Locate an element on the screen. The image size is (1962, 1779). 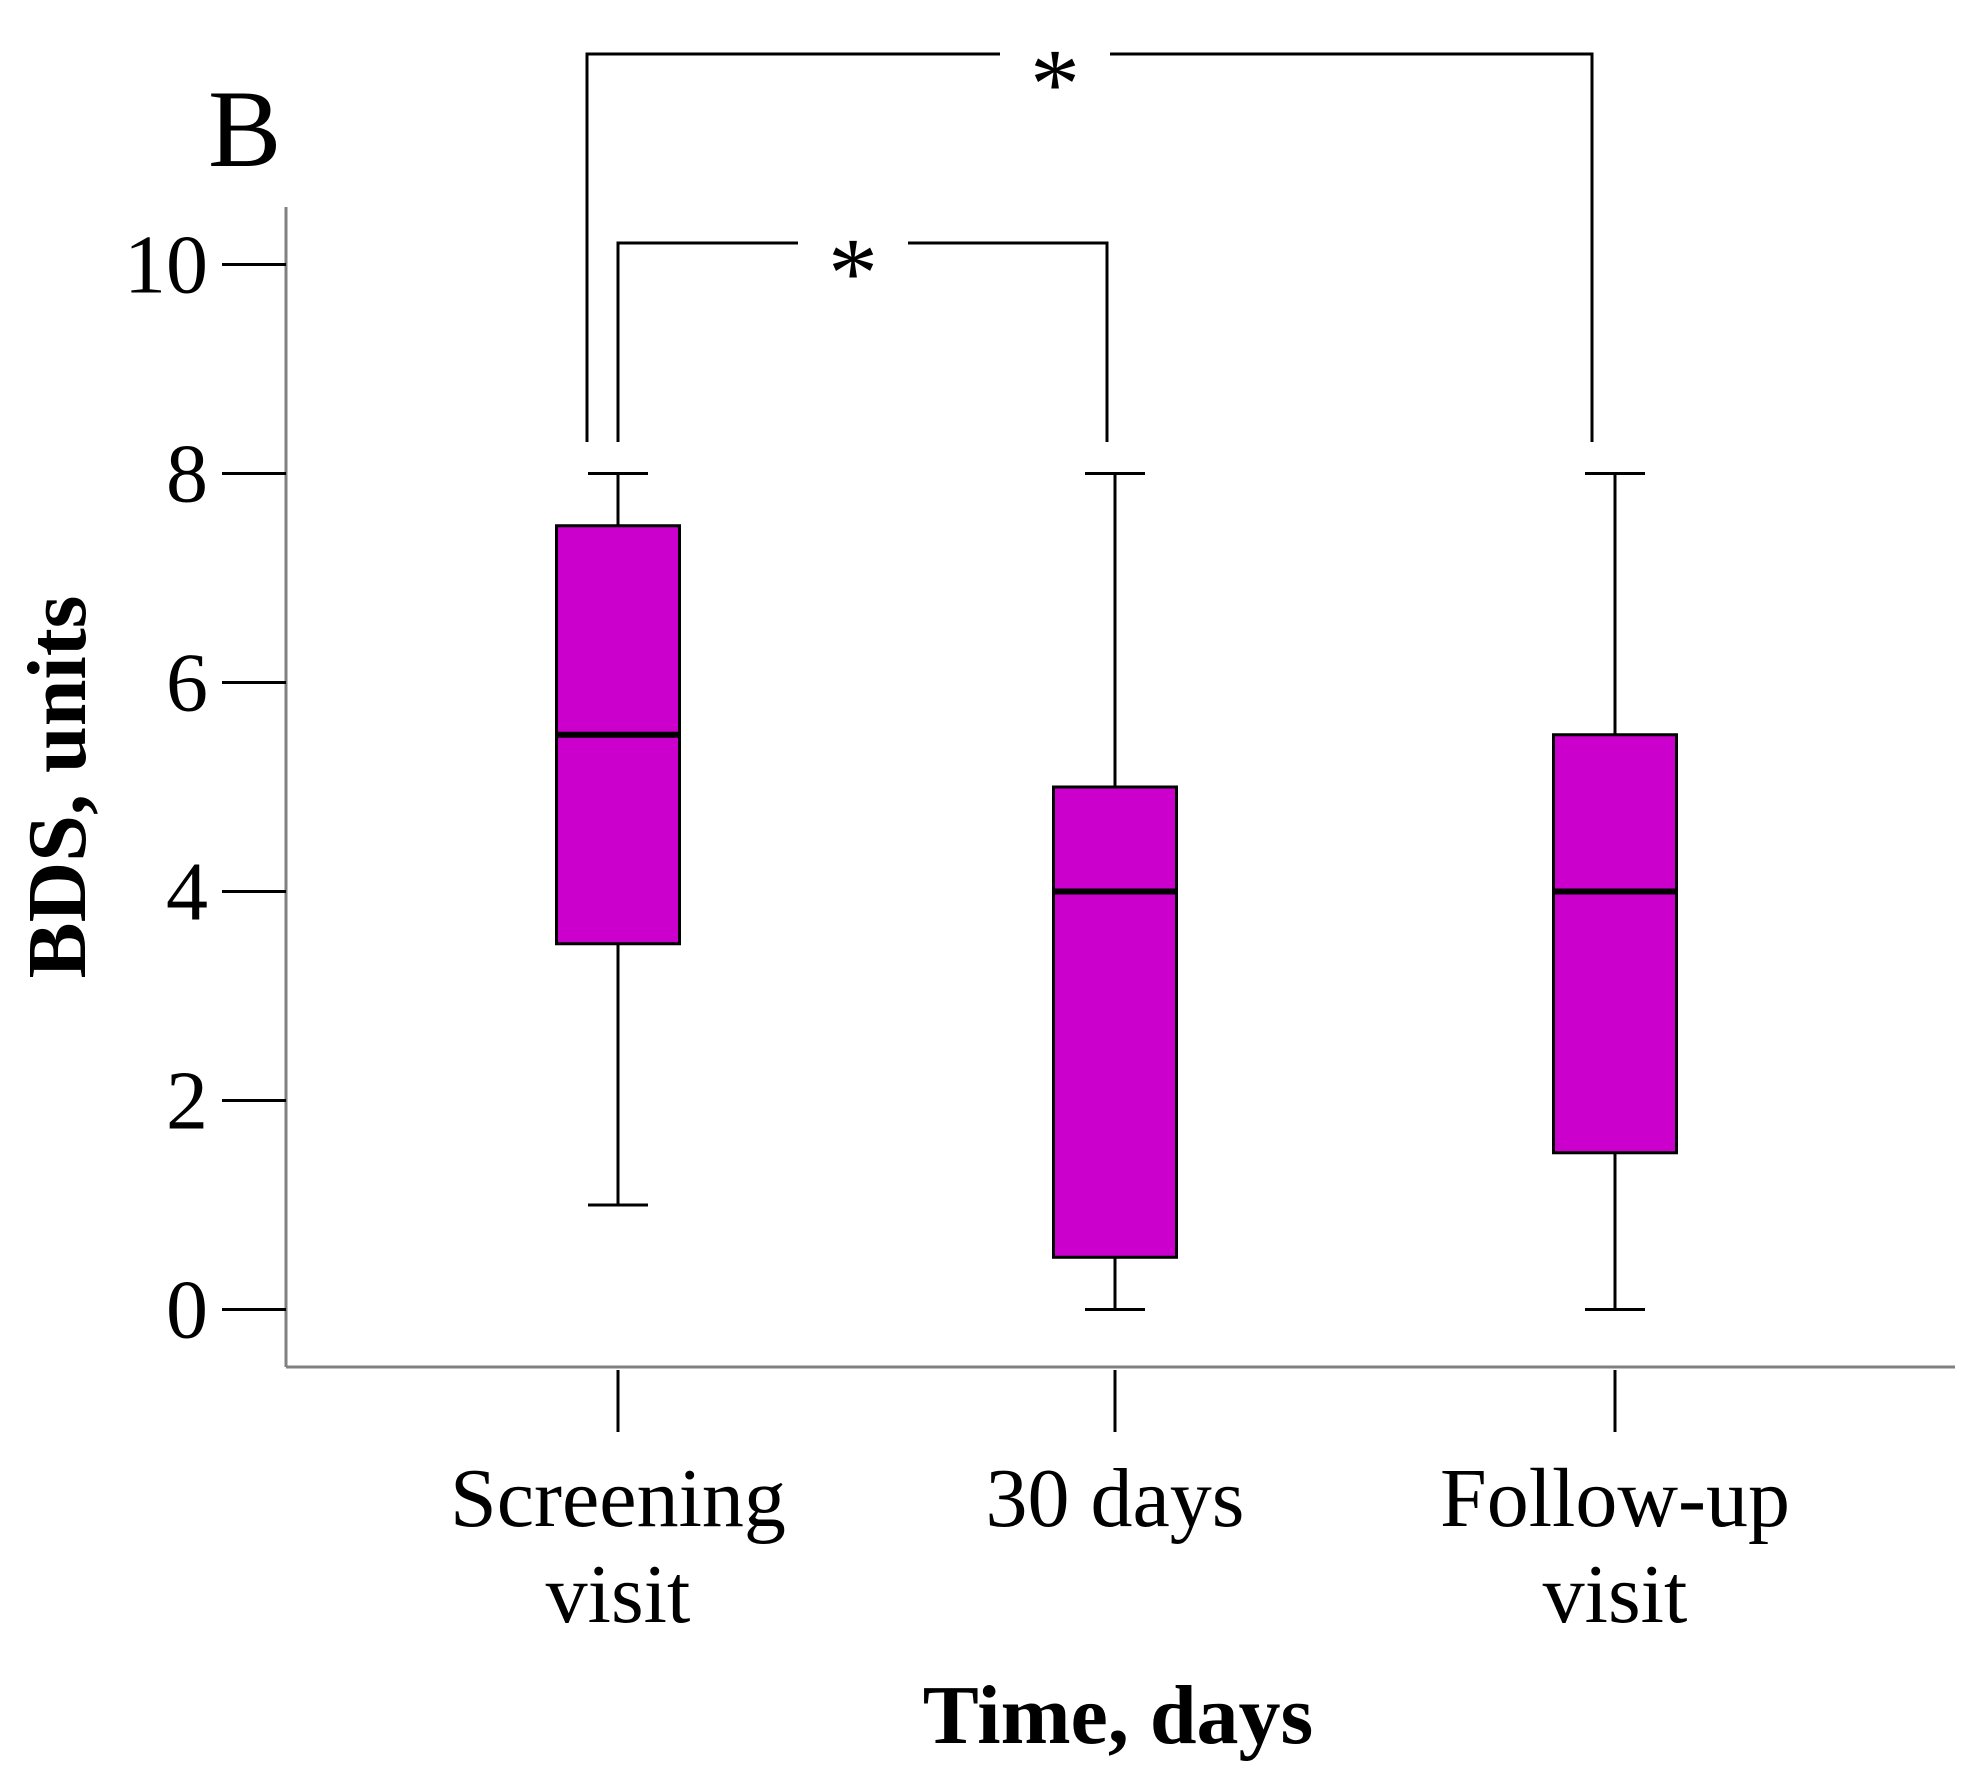
y-tick-label: 2 is located at coordinates (187, 1101).